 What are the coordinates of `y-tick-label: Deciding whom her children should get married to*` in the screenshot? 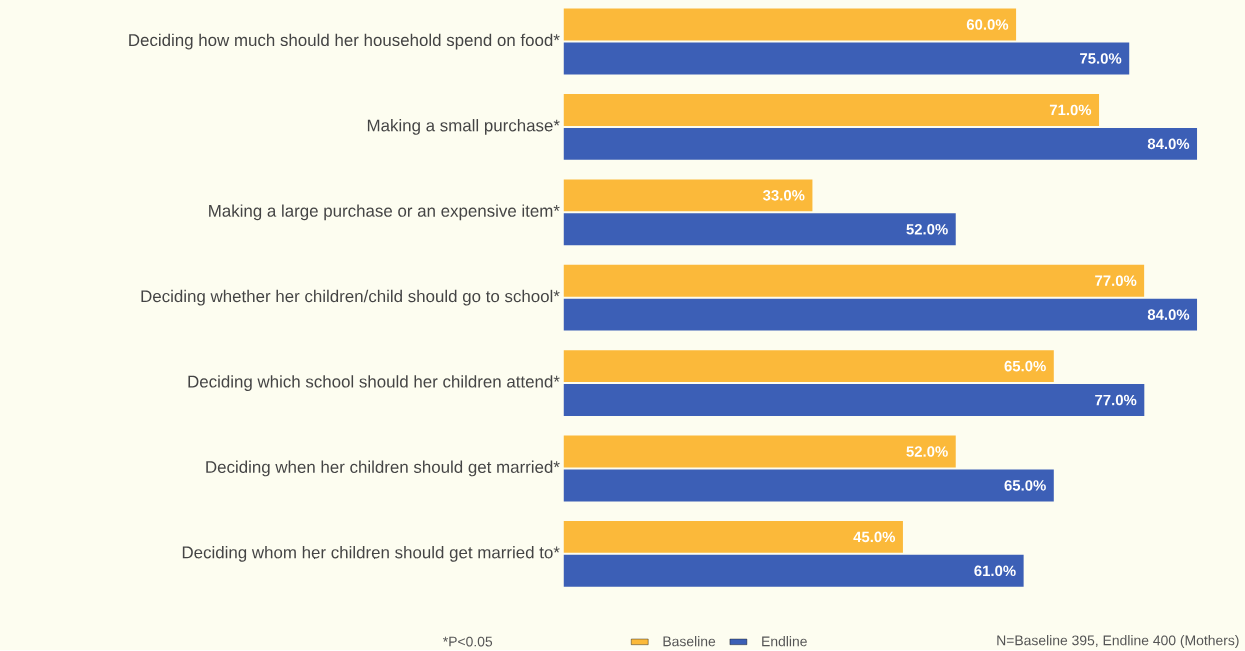 It's located at (371, 554).